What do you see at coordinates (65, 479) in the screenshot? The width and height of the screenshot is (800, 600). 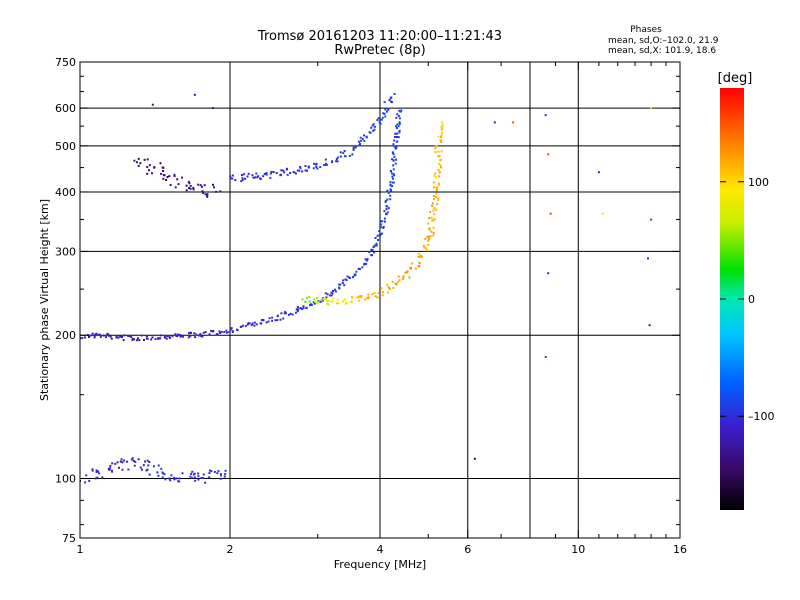 I see `y-tick-label: 100` at bounding box center [65, 479].